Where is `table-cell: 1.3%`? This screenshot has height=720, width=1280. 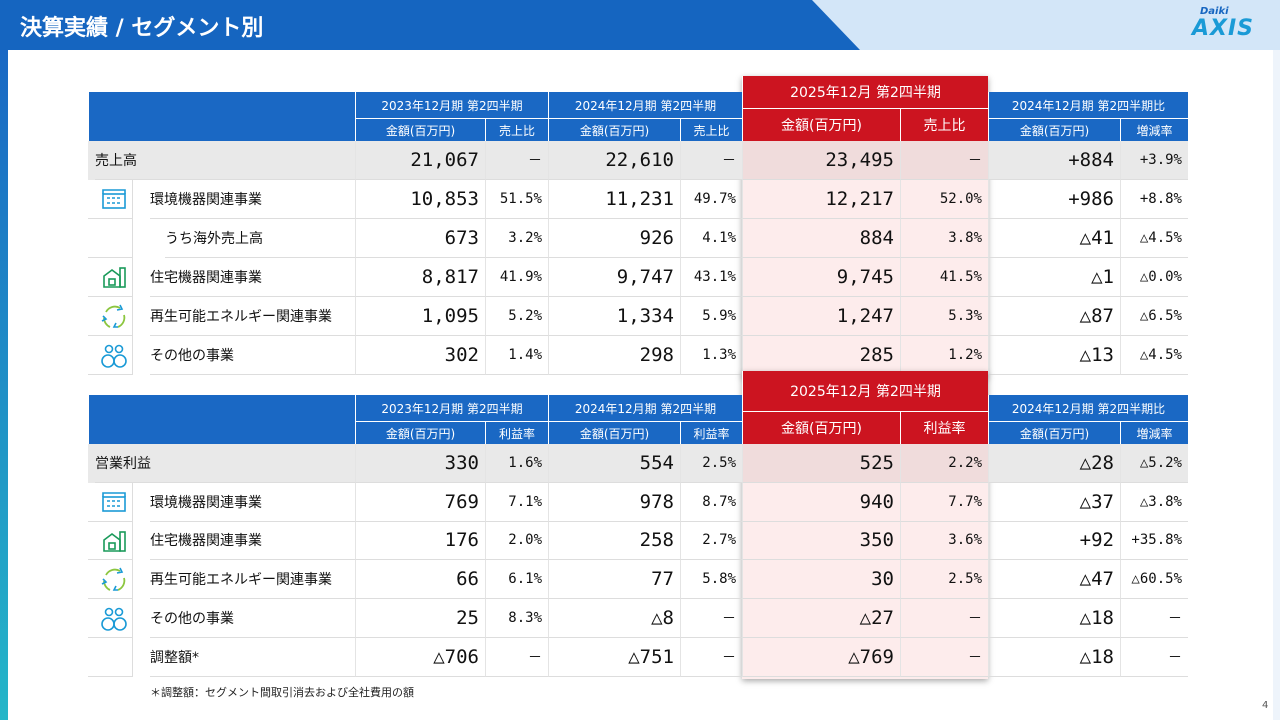
table-cell: 1.3% is located at coordinates (711, 355).